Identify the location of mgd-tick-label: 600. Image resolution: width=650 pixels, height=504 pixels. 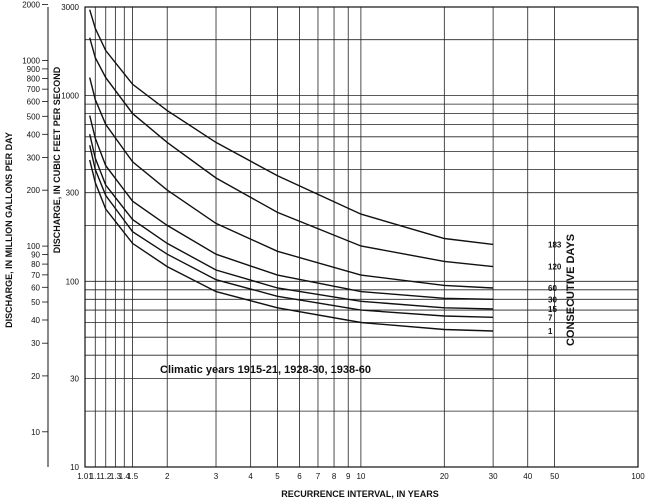
(34, 102).